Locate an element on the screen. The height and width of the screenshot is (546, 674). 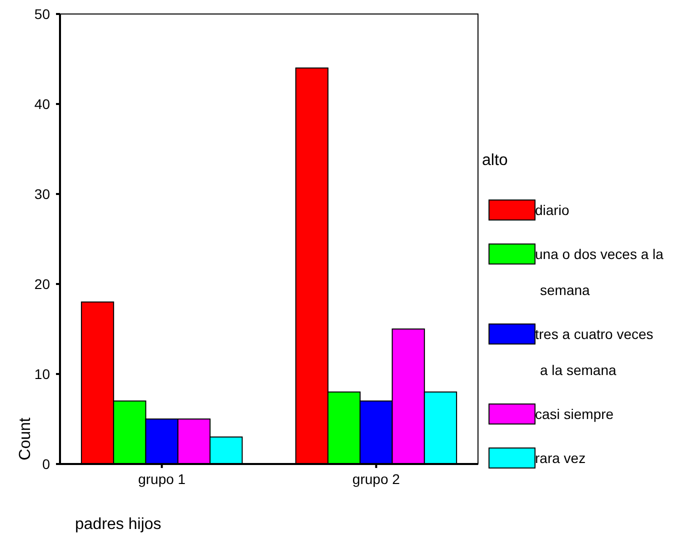
x-tick-label: grupo 1 is located at coordinates (162, 479).